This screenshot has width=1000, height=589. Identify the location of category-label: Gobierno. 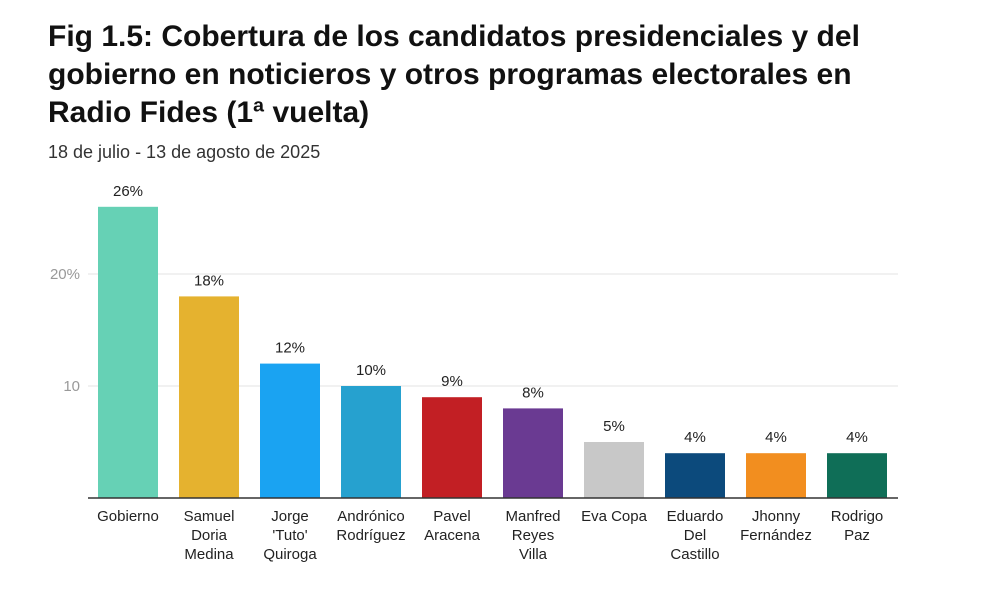
(128, 516).